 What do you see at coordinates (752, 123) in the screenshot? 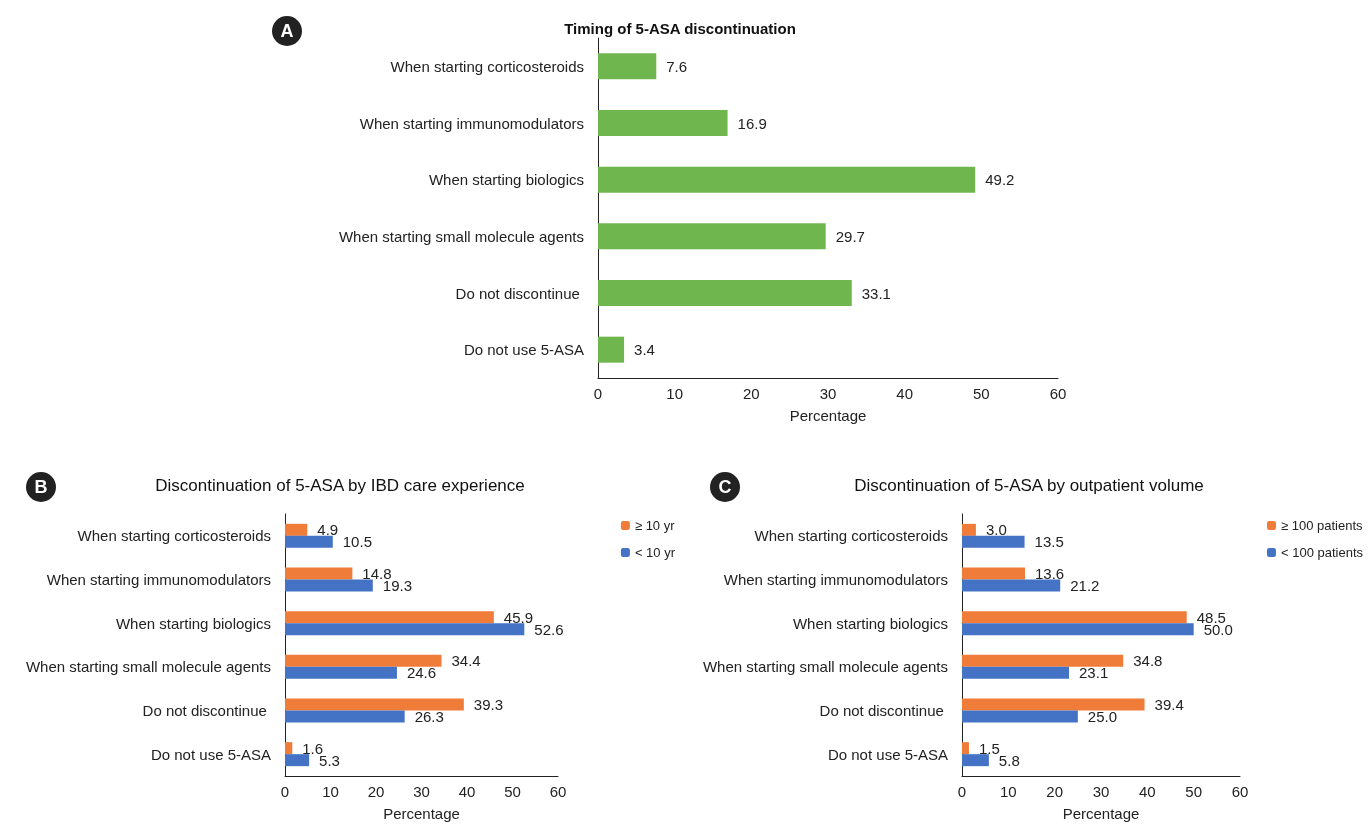
I see `data-label: 16.9` at bounding box center [752, 123].